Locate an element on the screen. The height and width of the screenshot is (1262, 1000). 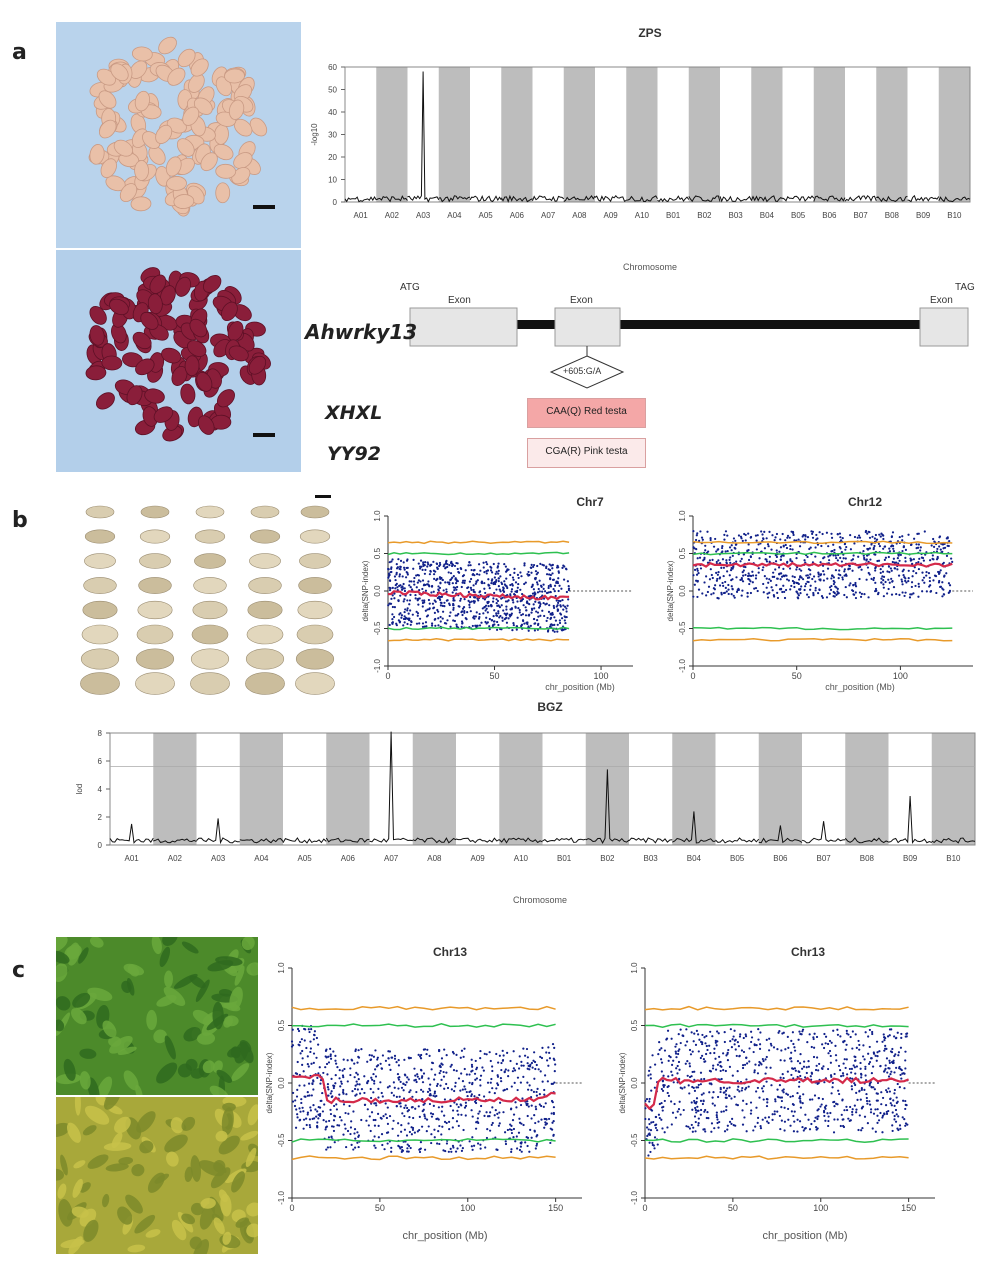
y-tick-label: 0.5 is located at coordinates (682, 553).